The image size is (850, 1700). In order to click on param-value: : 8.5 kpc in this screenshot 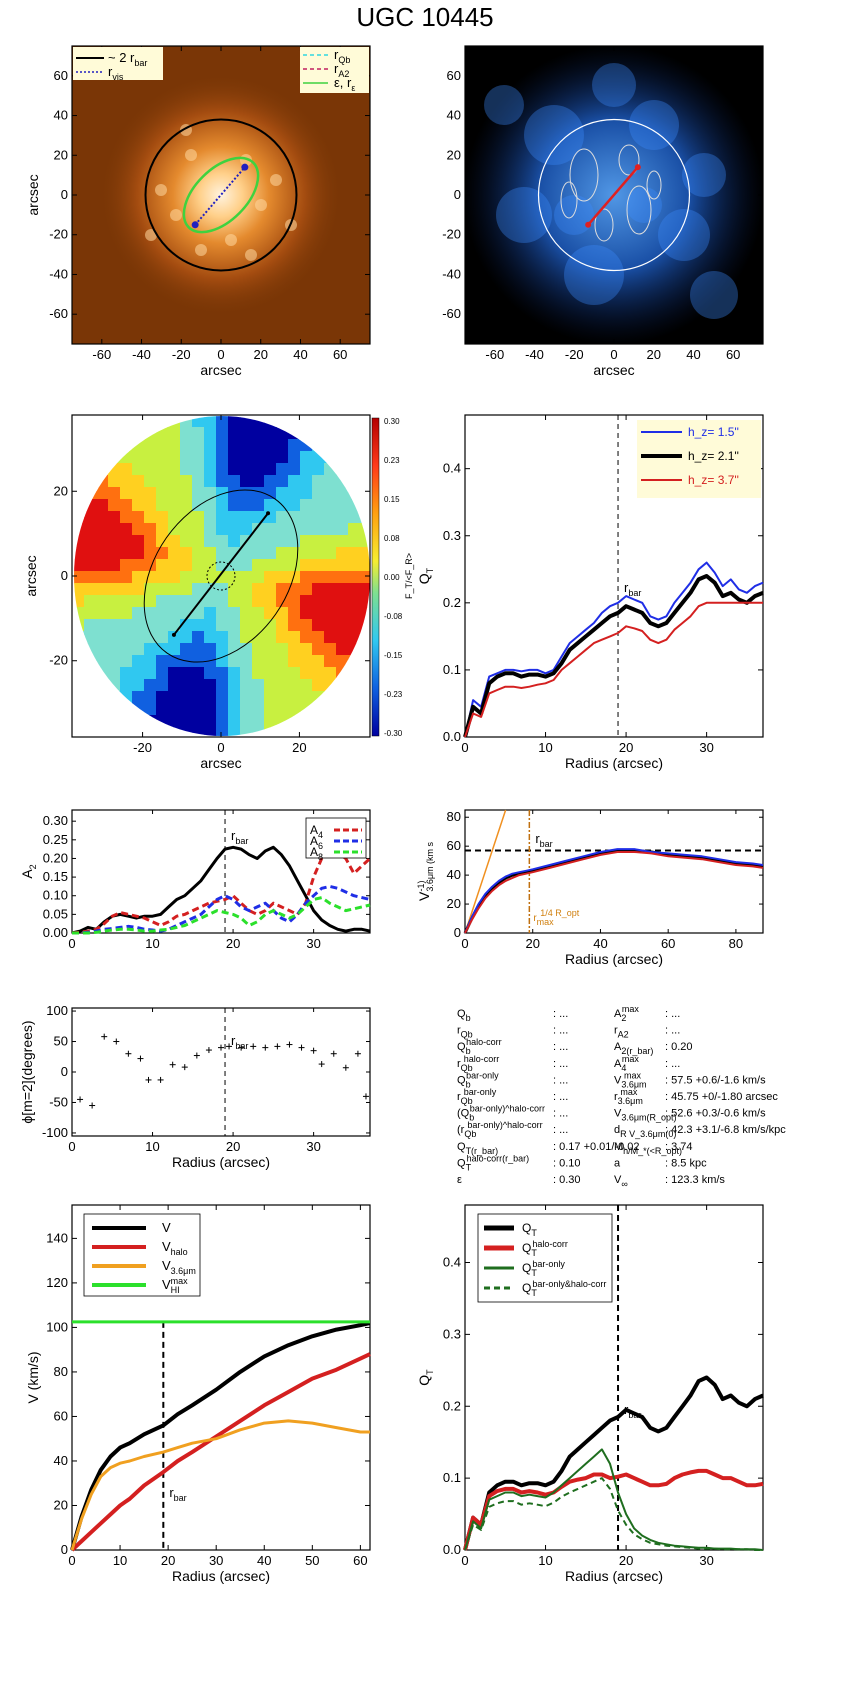, I will do `click(686, 1163)`.